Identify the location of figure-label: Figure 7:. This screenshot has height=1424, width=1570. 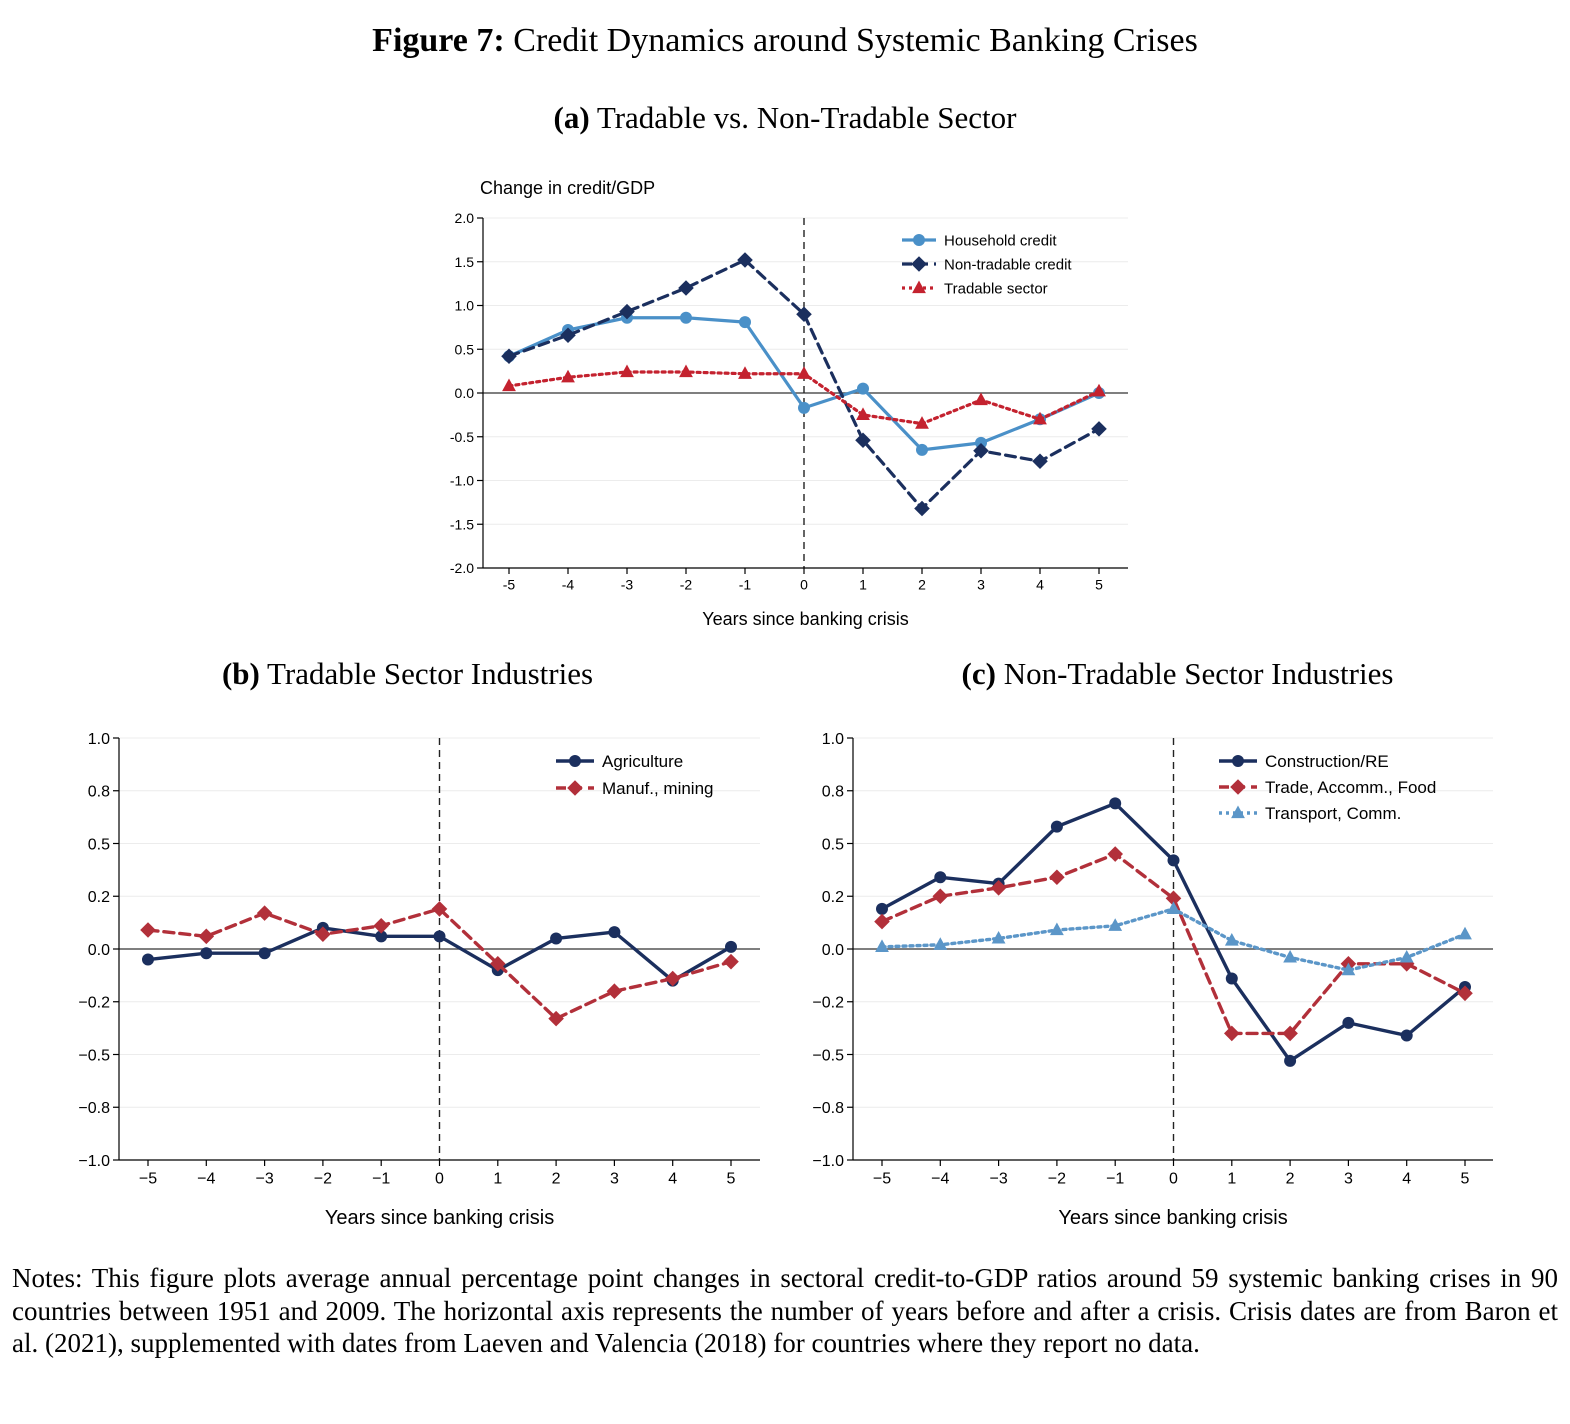
(438, 40).